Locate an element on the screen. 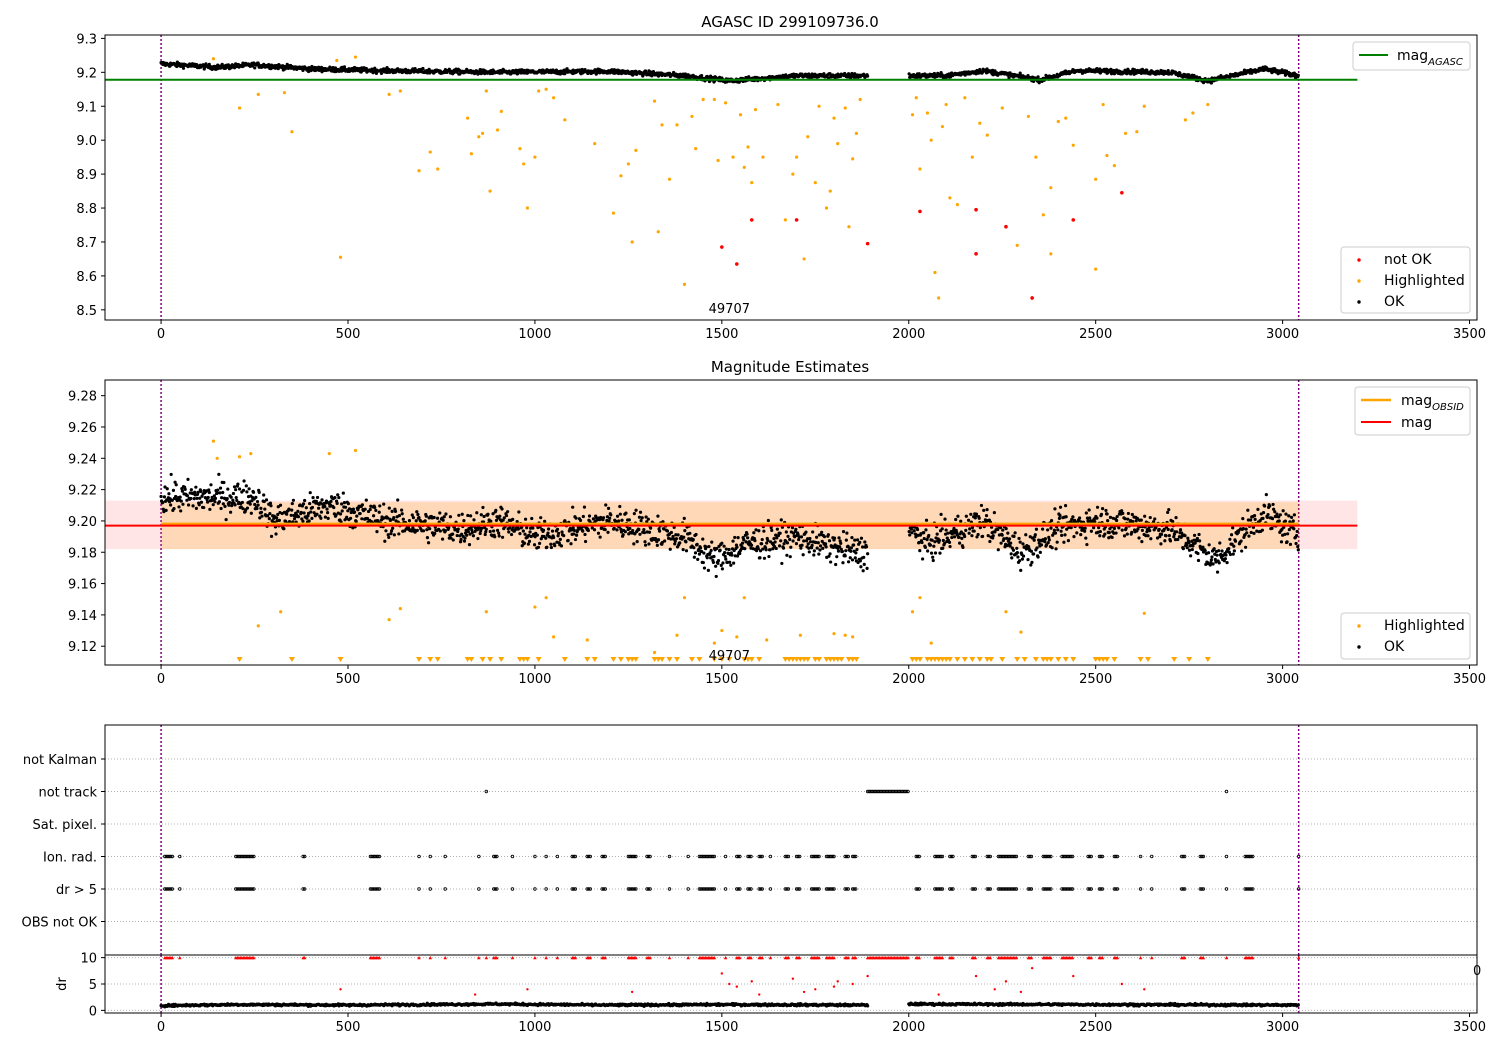  x-tick-label: 0 is located at coordinates (161, 334).